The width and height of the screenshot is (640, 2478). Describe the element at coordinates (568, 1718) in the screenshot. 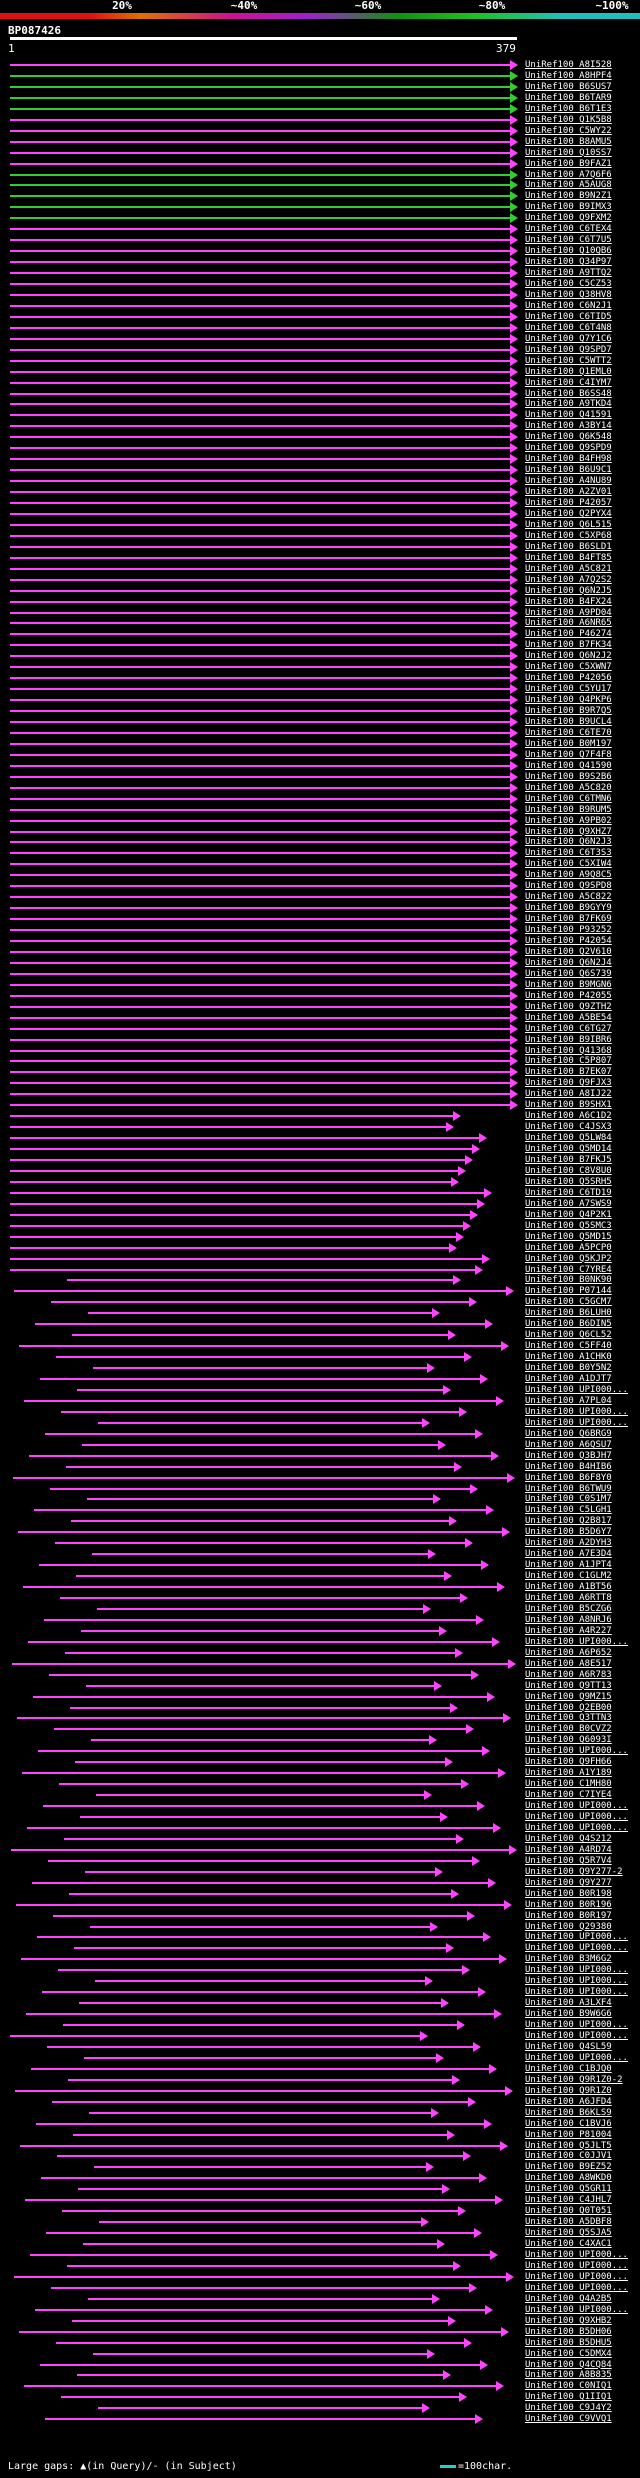

I see `hit-link: UniRef100_Q3TTN3` at that location.